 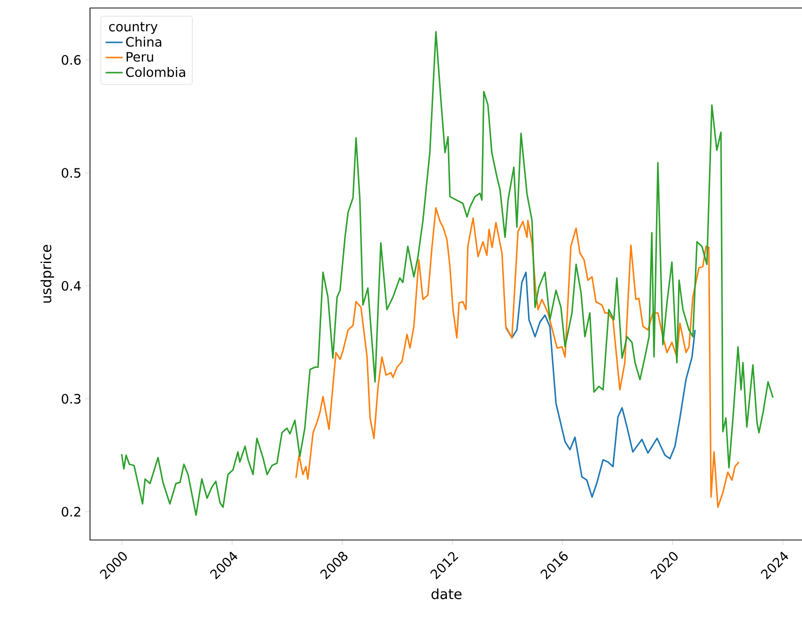 What do you see at coordinates (133, 28) in the screenshot?
I see `legend-title: country` at bounding box center [133, 28].